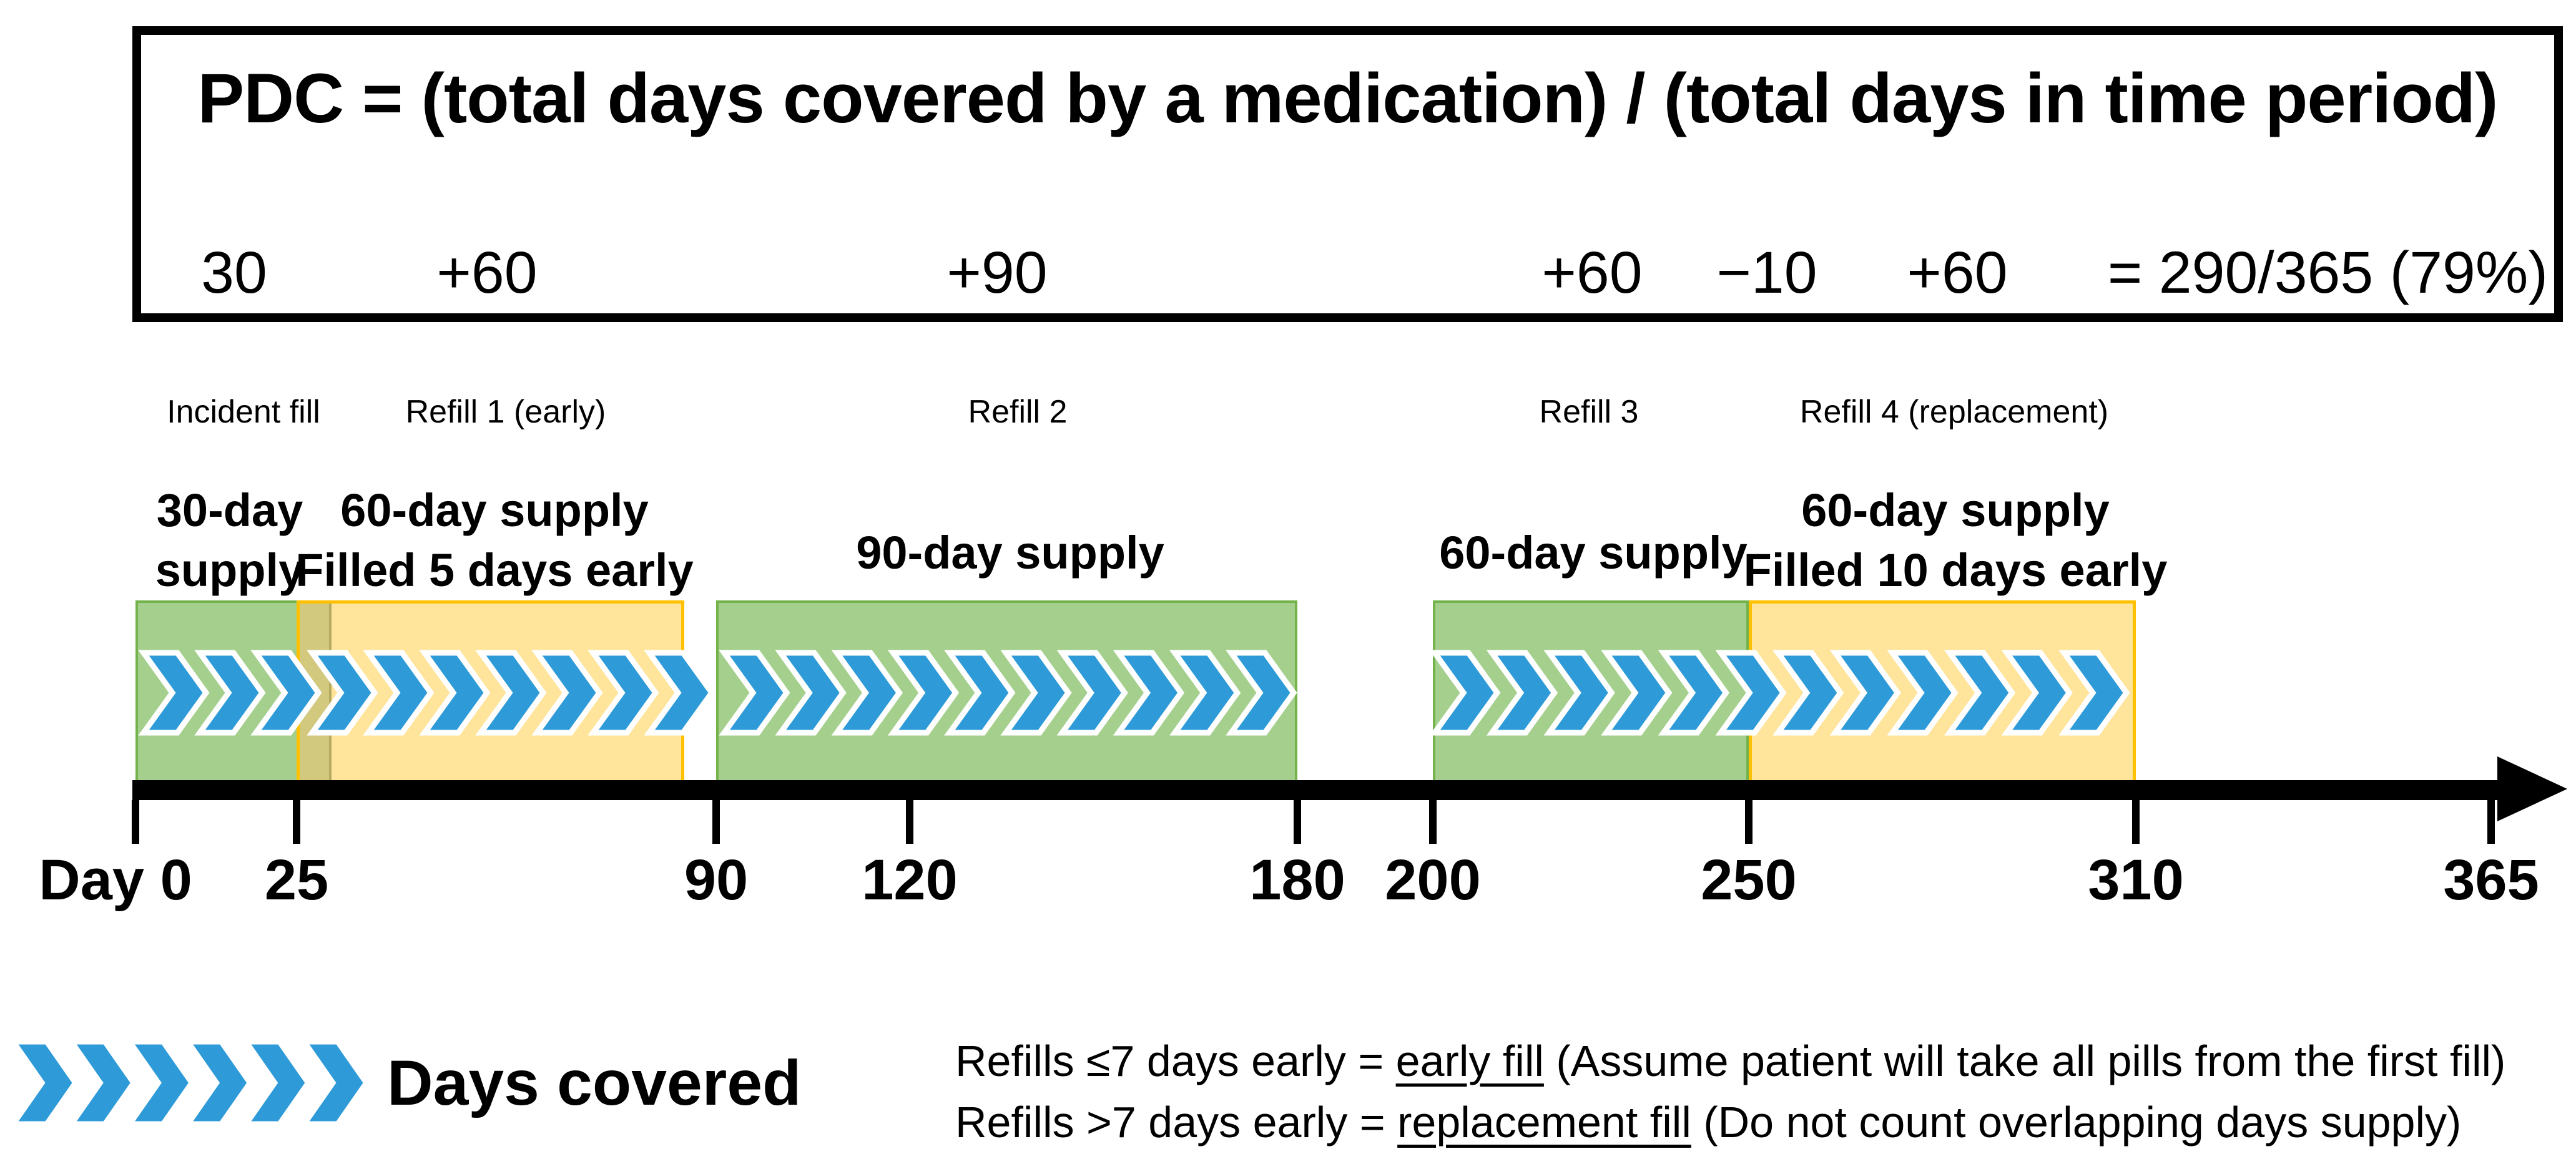 The height and width of the screenshot is (1159, 2576). What do you see at coordinates (494, 510) in the screenshot?
I see `supply-label-bar2-line1: 60-day supply` at bounding box center [494, 510].